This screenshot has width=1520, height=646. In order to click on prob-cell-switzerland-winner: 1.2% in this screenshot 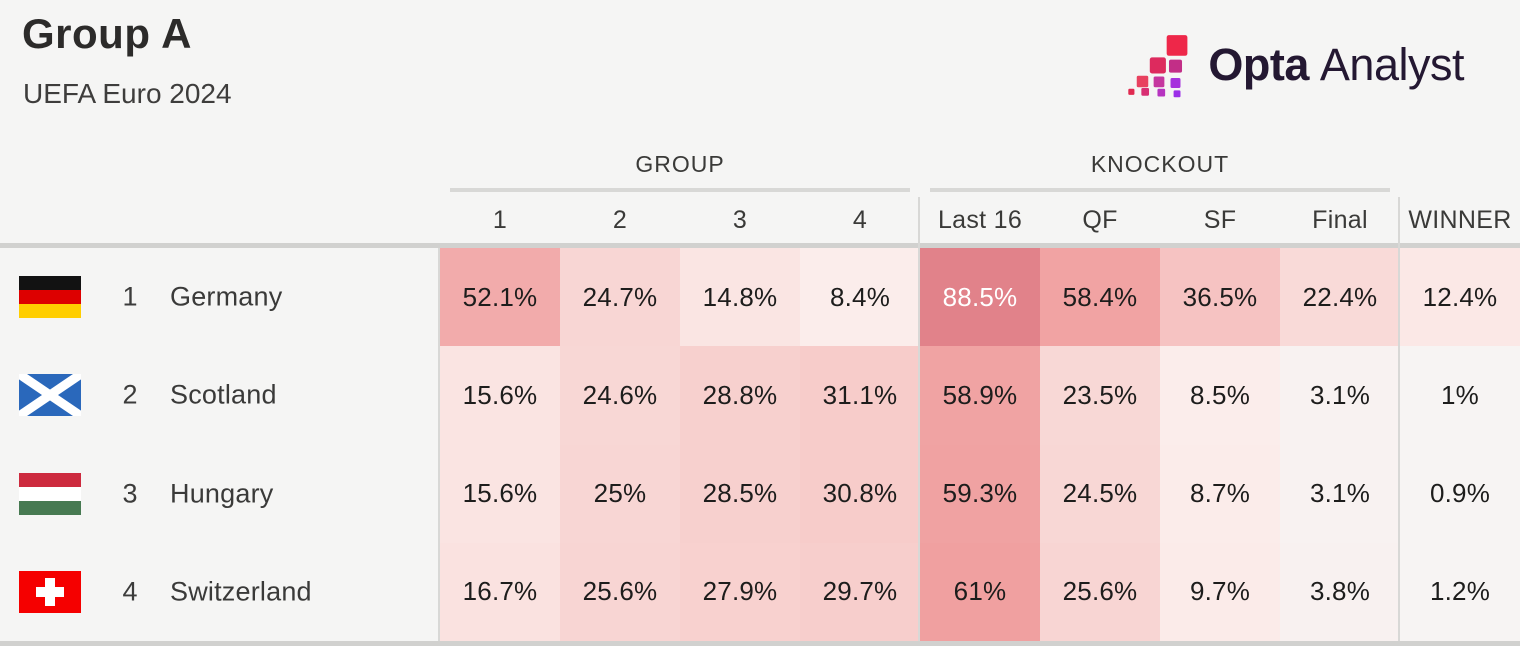, I will do `click(1460, 591)`.